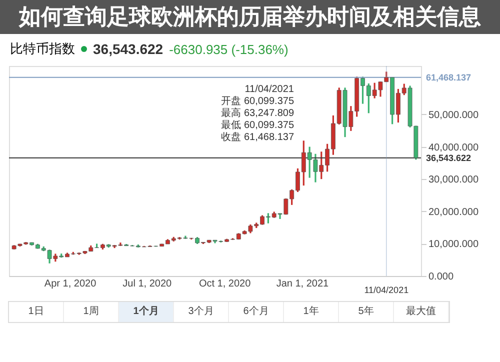  Describe the element at coordinates (421, 312) in the screenshot. I see `text: 最大值` at that location.